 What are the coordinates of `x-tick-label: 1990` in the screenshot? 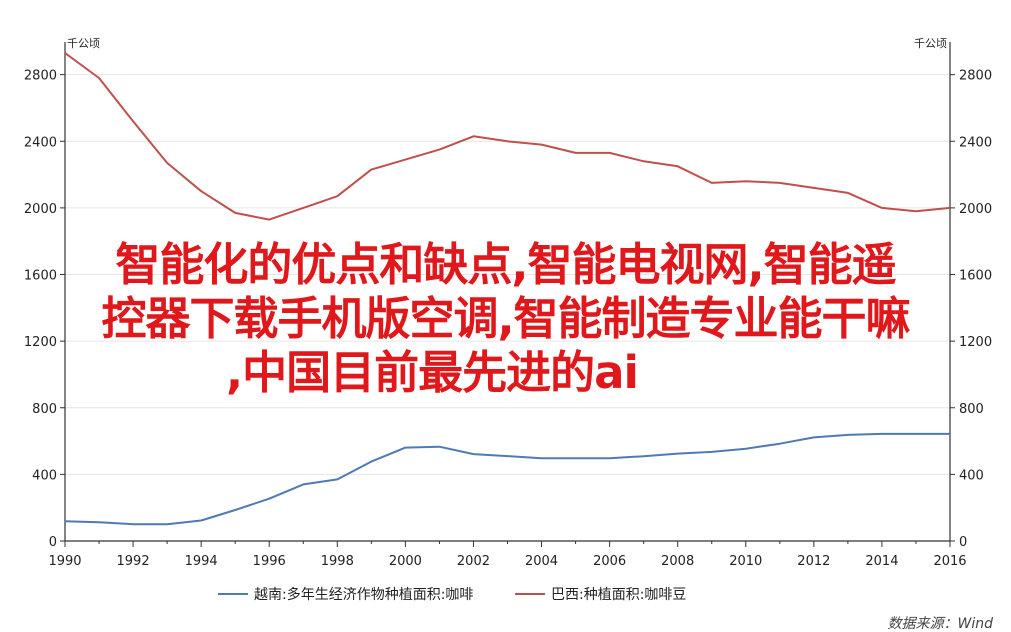 It's located at (64, 561).